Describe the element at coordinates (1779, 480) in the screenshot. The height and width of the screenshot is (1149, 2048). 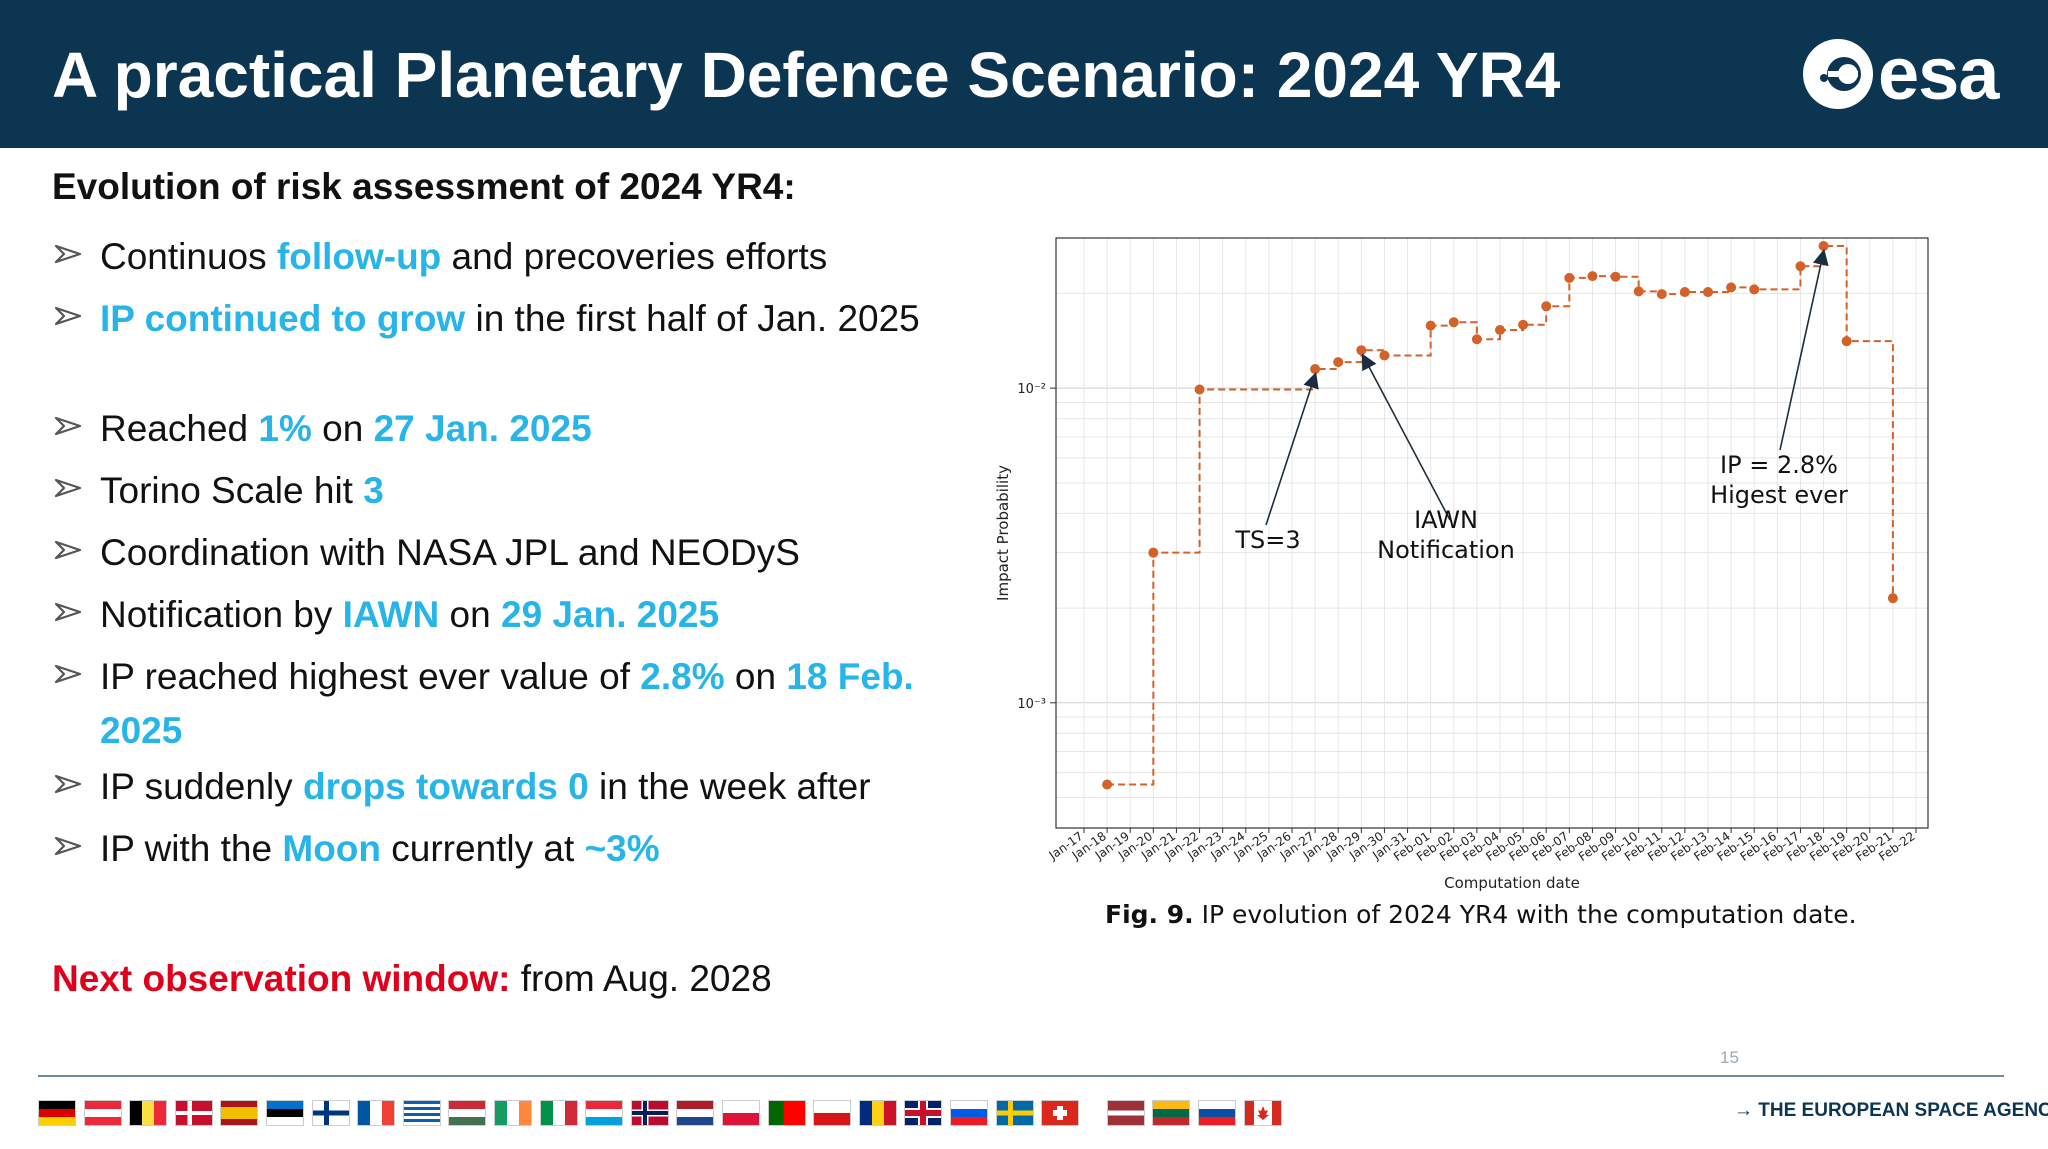
I see `annotation-label: IP = 2.8% Higest ever` at that location.